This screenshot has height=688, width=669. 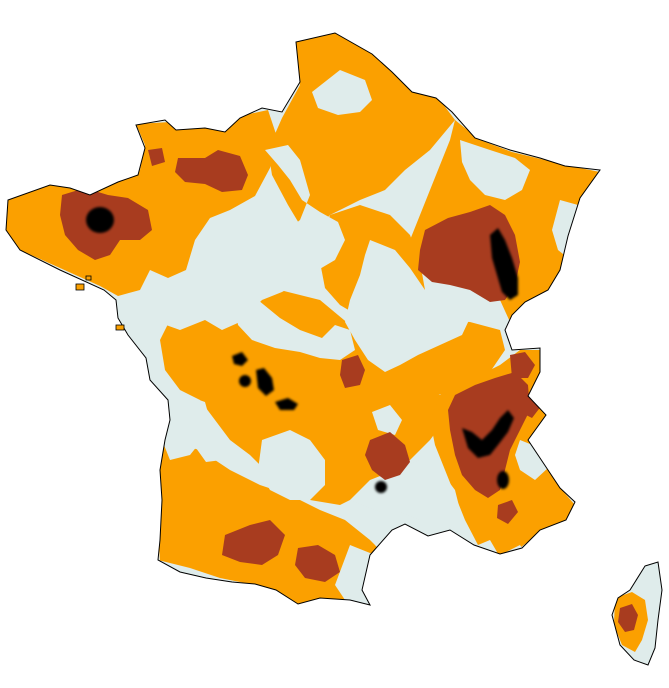 I want to click on high-lorraine, so click(x=469, y=253).